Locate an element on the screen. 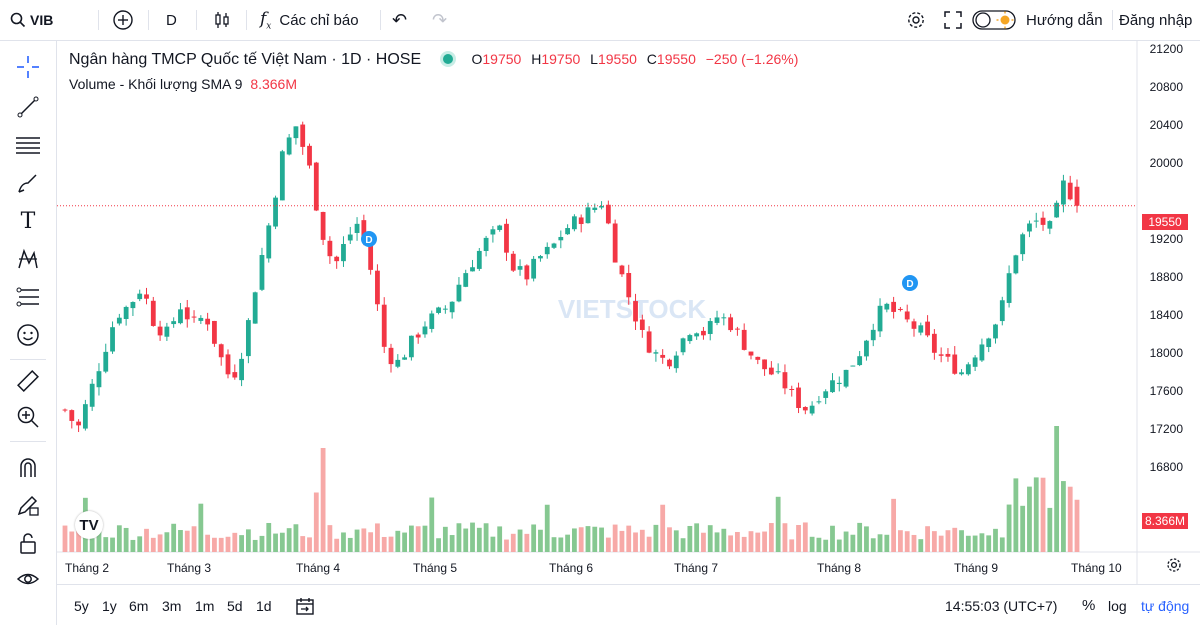 The width and height of the screenshot is (1200, 626). fullscreen-button is located at coordinates (953, 20).